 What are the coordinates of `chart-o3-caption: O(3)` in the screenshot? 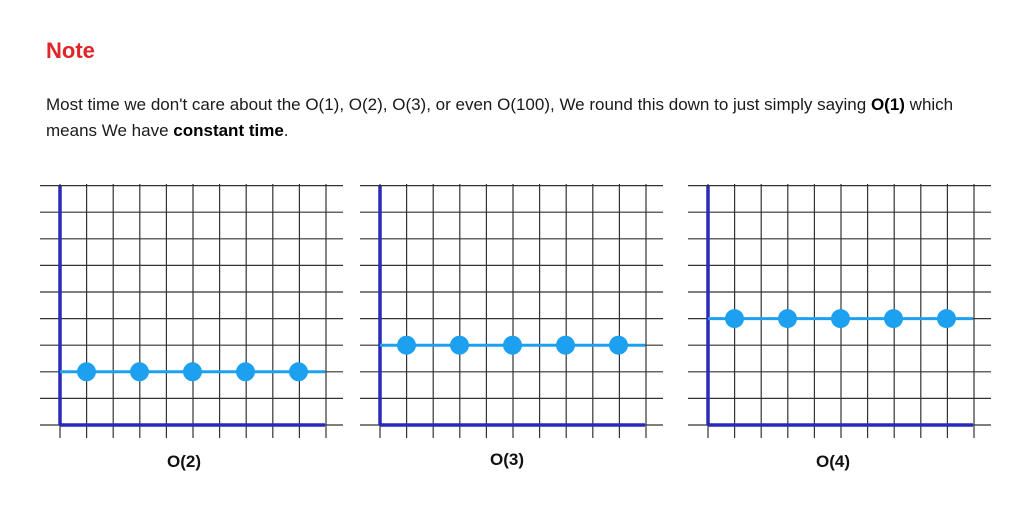 It's located at (507, 459).